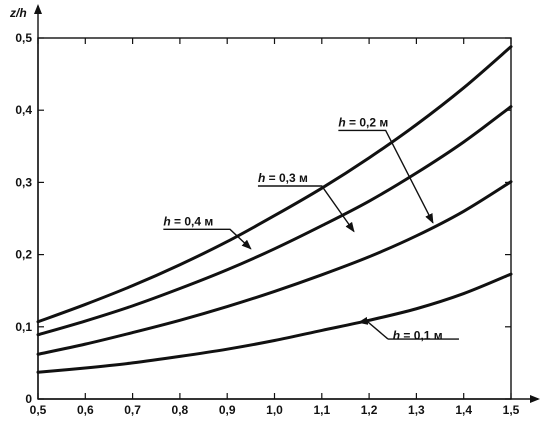 This screenshot has width=550, height=425. Describe the element at coordinates (418, 335) in the screenshot. I see `series-label-text: h = 0,1 м` at that location.